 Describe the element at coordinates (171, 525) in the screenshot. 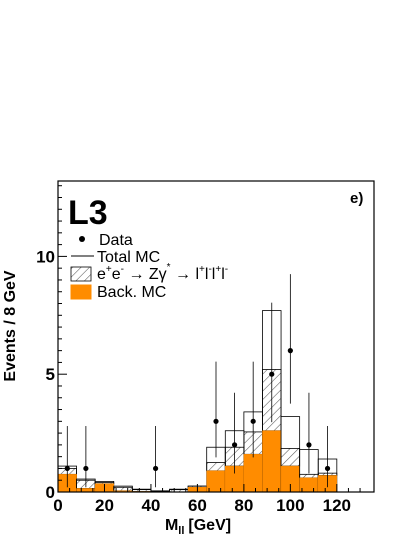

I see `x-axis-title-main: M` at that location.